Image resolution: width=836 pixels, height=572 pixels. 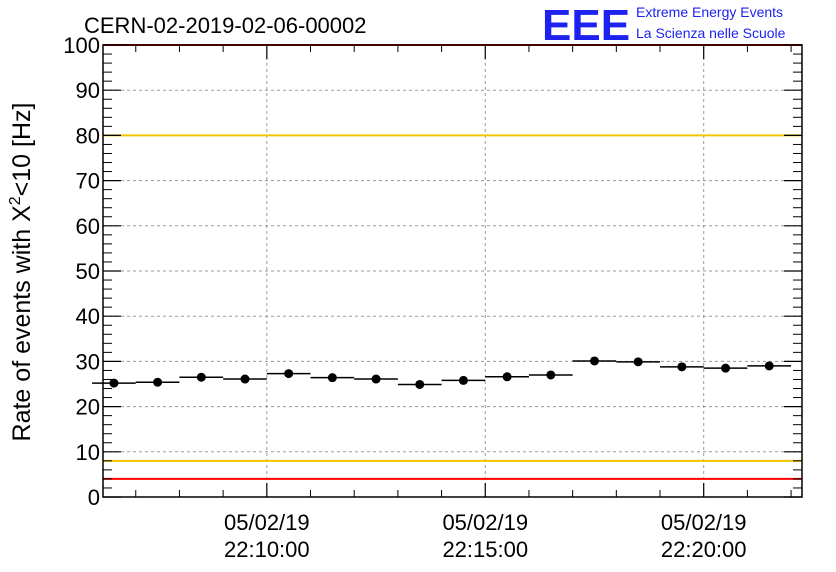 What do you see at coordinates (267, 549) in the screenshot?
I see `x-tick-time-label: 22:10:00` at bounding box center [267, 549].